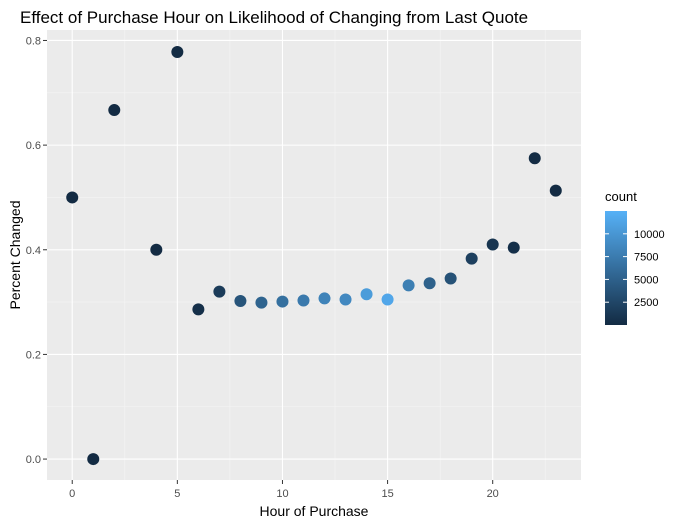  I want to click on x-tick-label: 10, so click(282, 494).